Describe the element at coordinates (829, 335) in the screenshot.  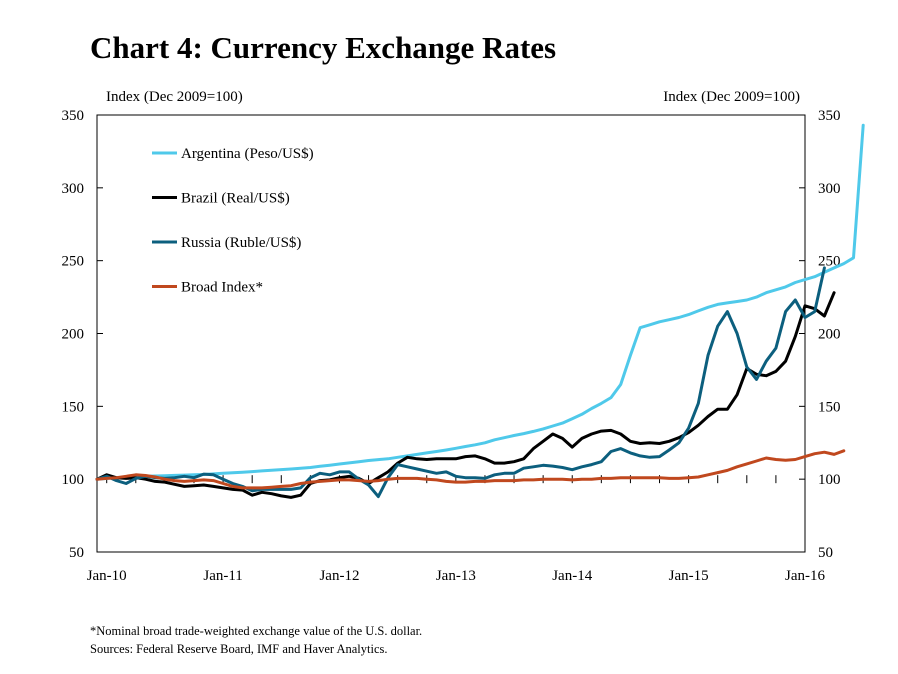
I see `y-tick-label-right: 200` at that location.